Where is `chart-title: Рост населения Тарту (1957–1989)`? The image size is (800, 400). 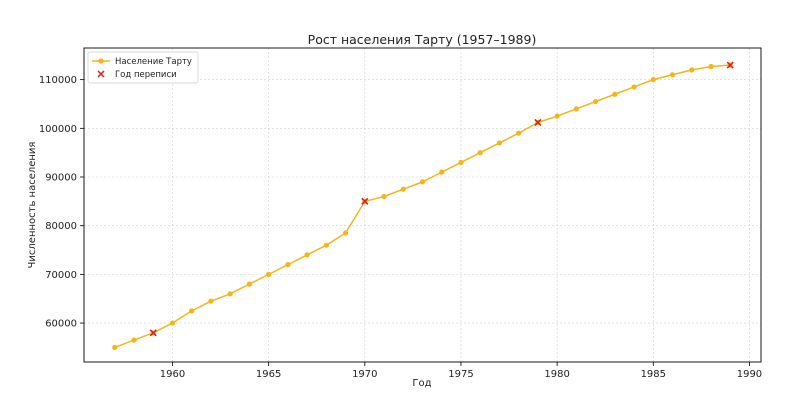
chart-title: Рост населения Тарту (1957–1989) is located at coordinates (422, 39).